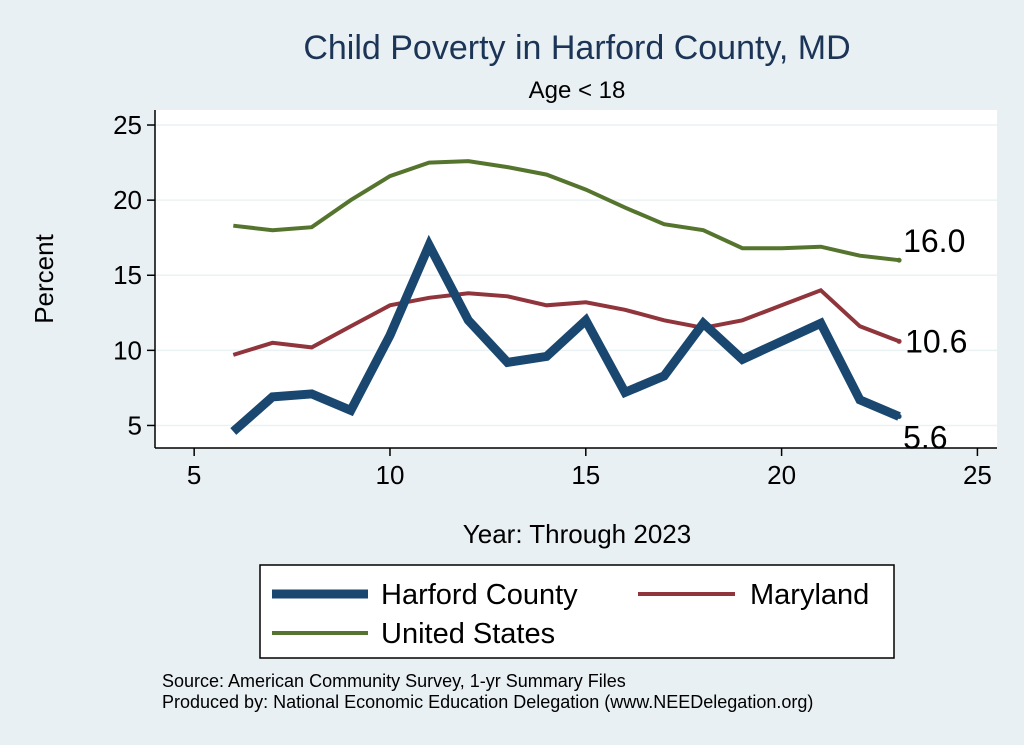 The image size is (1024, 745). What do you see at coordinates (479, 595) in the screenshot?
I see `legend-label-harford-county: Harford County` at bounding box center [479, 595].